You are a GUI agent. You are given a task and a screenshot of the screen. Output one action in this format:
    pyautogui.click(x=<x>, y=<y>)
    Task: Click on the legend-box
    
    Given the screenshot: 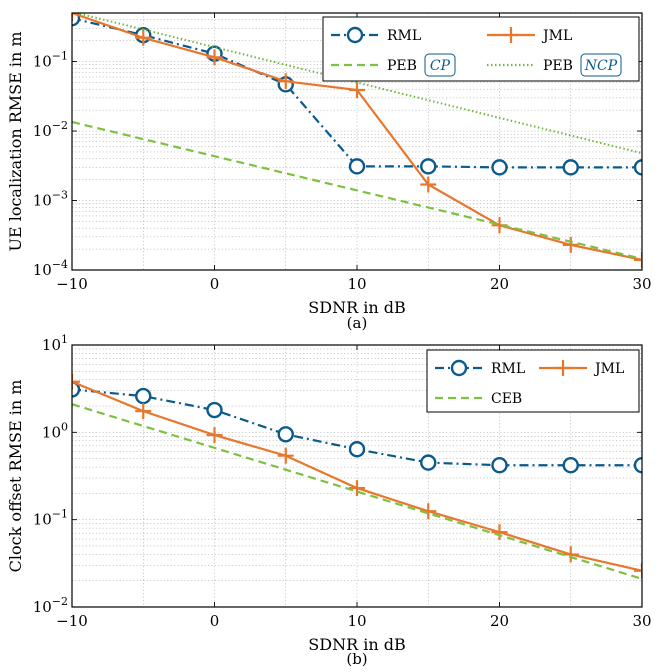 What is the action you would take?
    pyautogui.click(x=533, y=381)
    